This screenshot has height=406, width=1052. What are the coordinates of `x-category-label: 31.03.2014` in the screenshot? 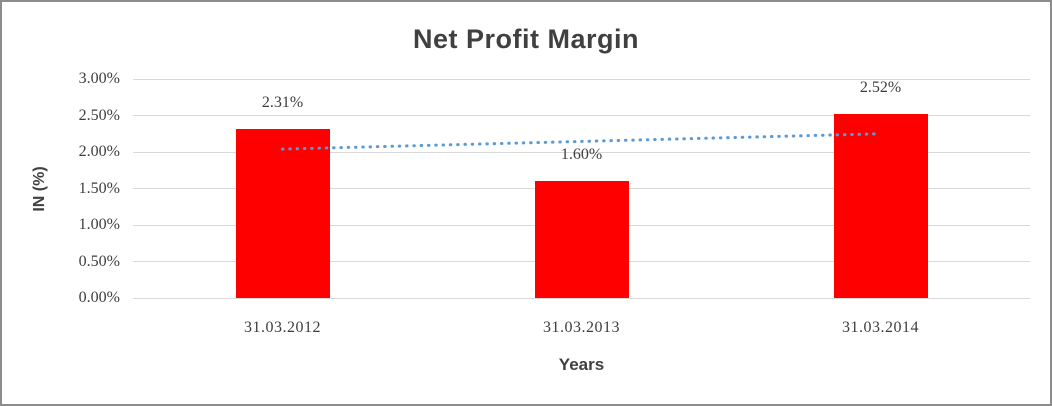 It's located at (880, 327).